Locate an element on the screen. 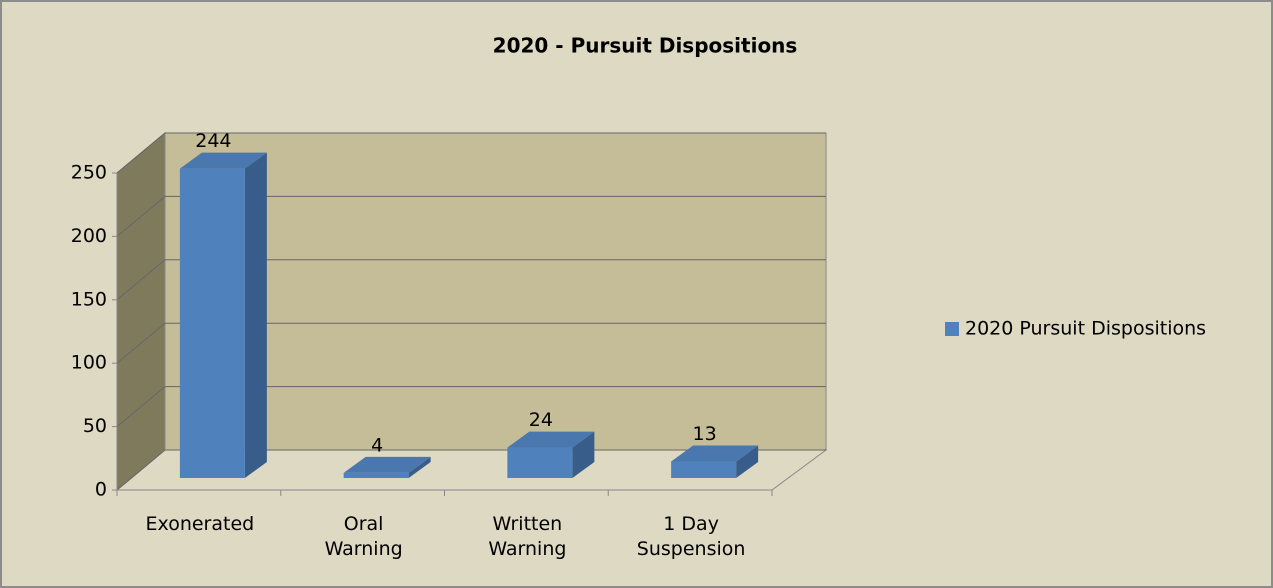 This screenshot has height=588, width=1273. data-label: 244 is located at coordinates (213, 141).